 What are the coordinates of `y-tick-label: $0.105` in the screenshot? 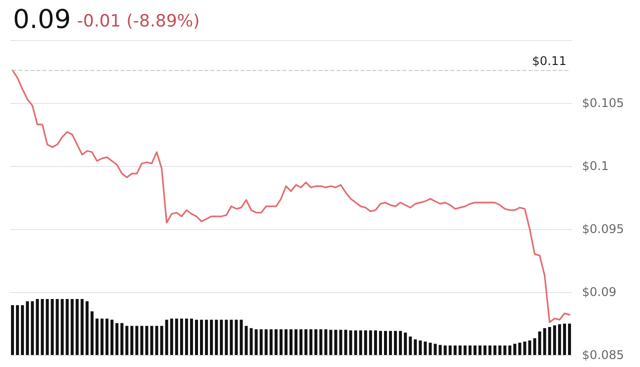 It's located at (603, 103).